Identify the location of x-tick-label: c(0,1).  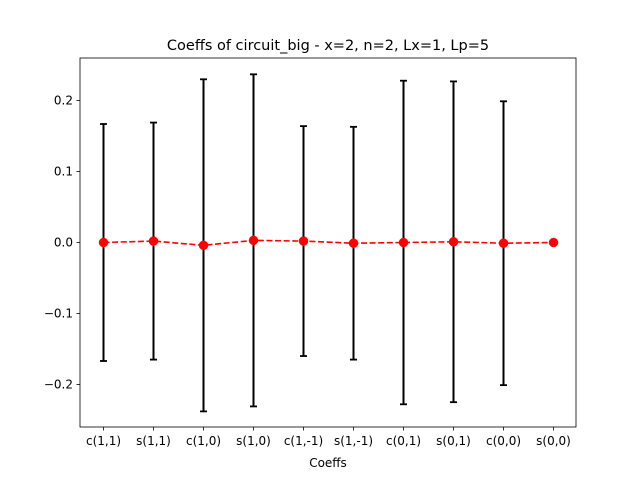
(403, 441).